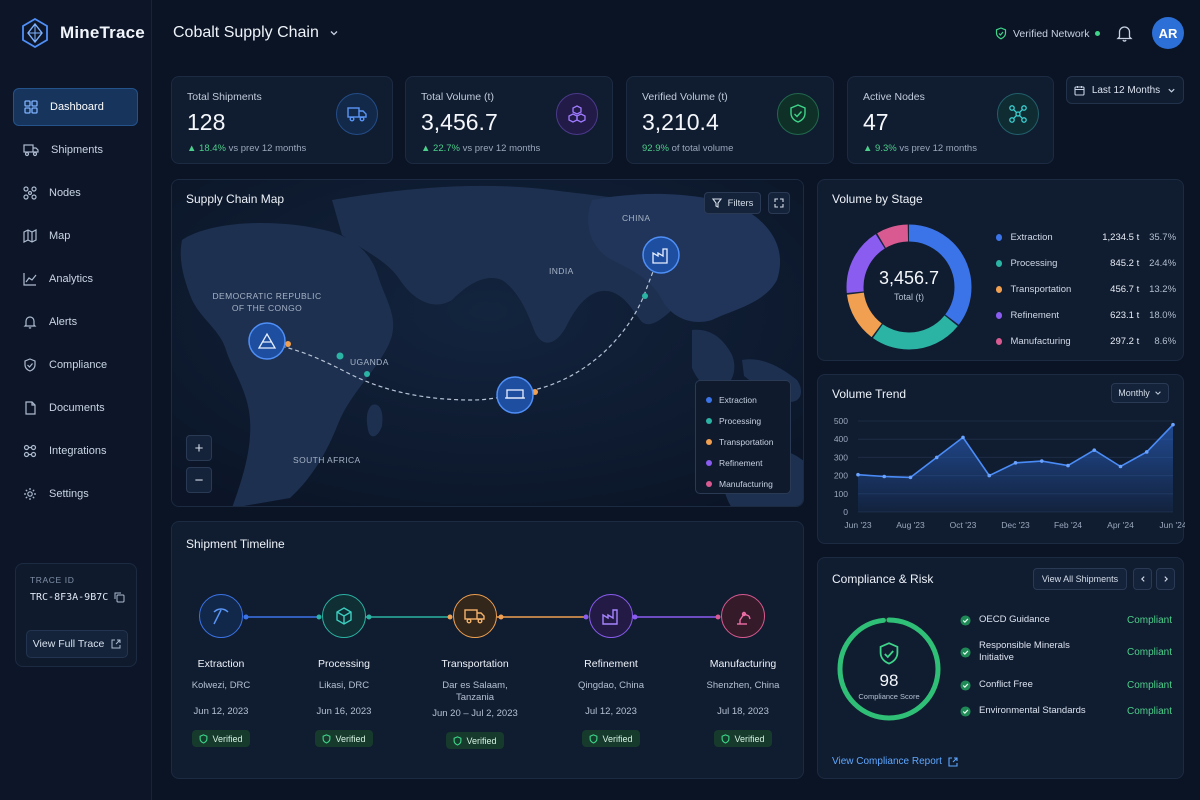 Image resolution: width=1200 pixels, height=800 pixels. I want to click on verified-label: Verified, so click(617, 738).